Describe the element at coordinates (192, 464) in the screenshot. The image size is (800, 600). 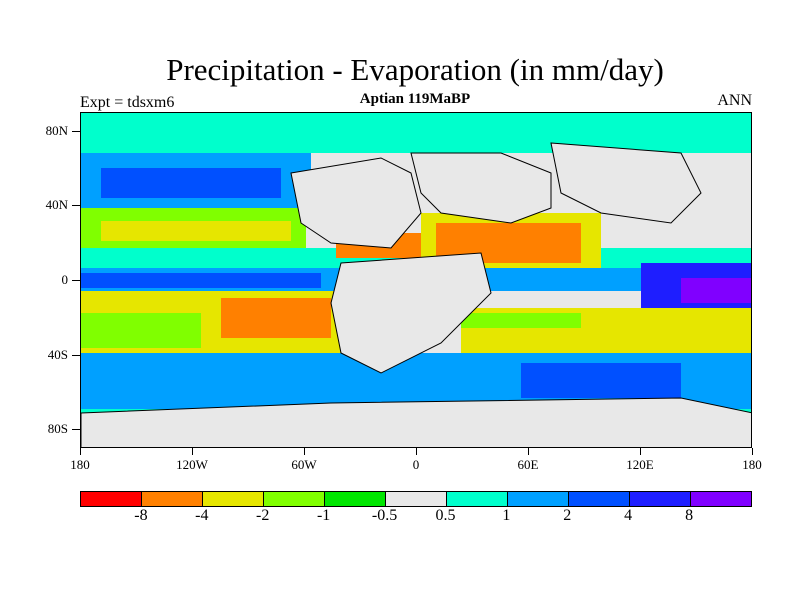
I see `lon-tick-label: 120W` at that location.